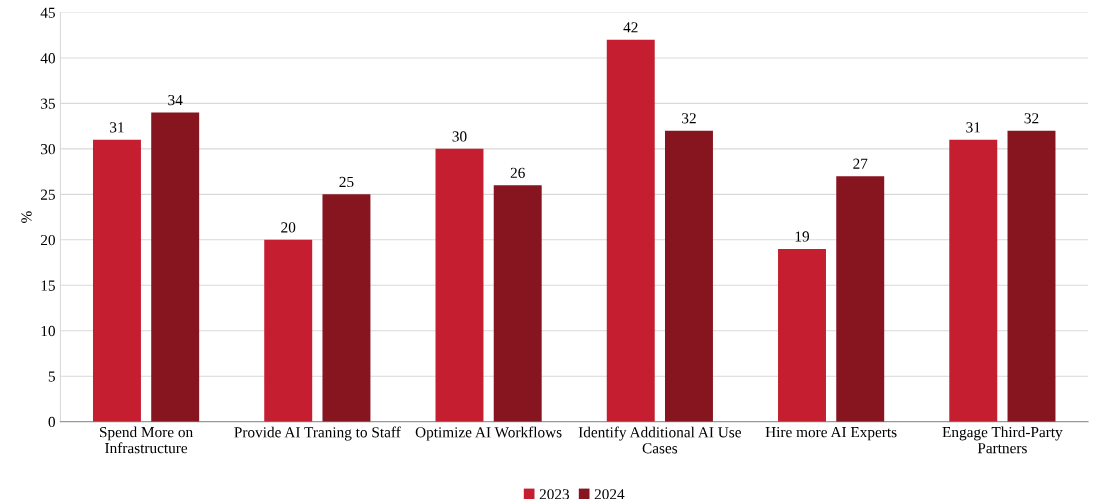  What do you see at coordinates (175, 100) in the screenshot?
I see `data-label: 34` at bounding box center [175, 100].